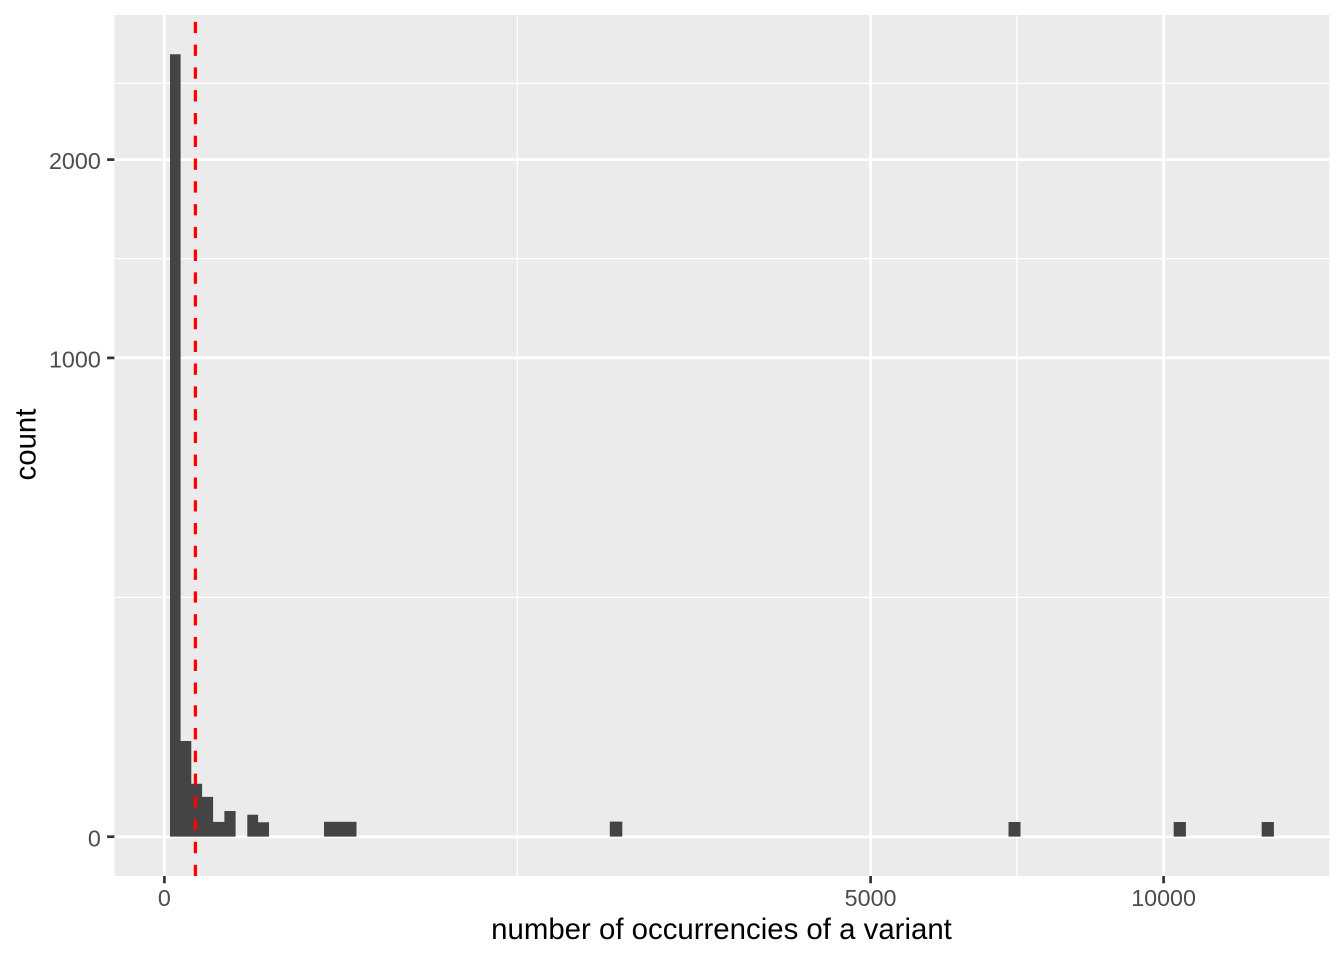 This screenshot has width=1344, height=960. I want to click on svg-text: 1000, so click(75, 360).